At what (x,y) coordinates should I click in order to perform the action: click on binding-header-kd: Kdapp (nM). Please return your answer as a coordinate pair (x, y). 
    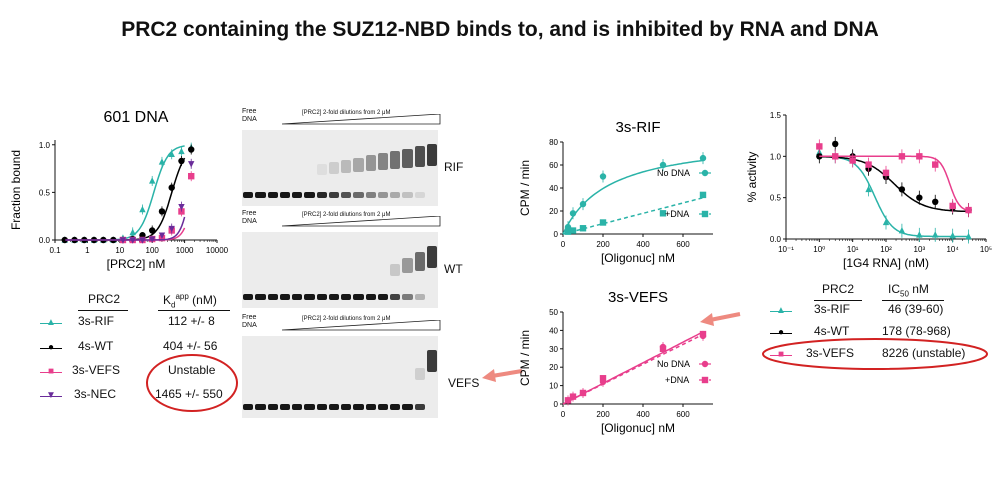
    Looking at the image, I should click on (190, 300).